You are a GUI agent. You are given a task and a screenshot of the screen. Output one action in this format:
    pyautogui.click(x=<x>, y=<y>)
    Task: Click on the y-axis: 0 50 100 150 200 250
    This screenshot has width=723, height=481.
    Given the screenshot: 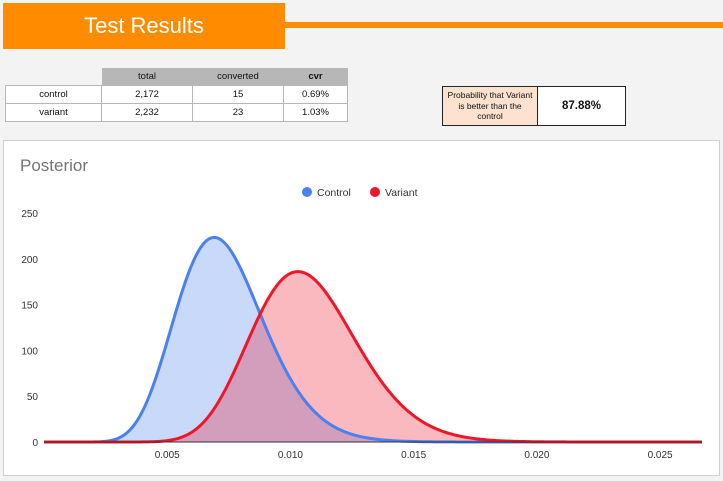 What is the action you would take?
    pyautogui.click(x=29, y=329)
    